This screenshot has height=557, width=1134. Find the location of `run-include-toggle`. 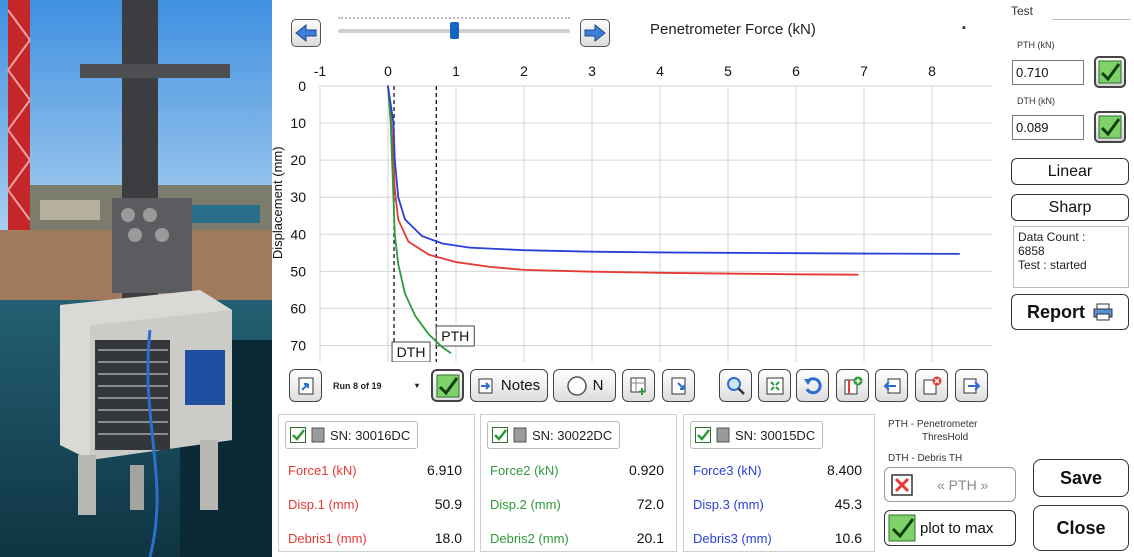

run-include-toggle is located at coordinates (447, 385).